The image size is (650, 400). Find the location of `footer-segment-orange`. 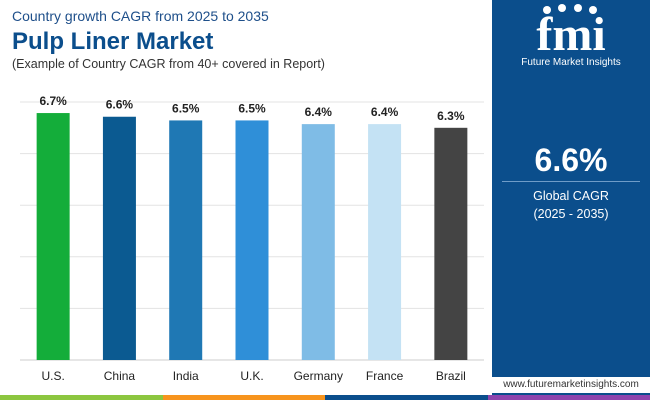

footer-segment-orange is located at coordinates (243, 397).